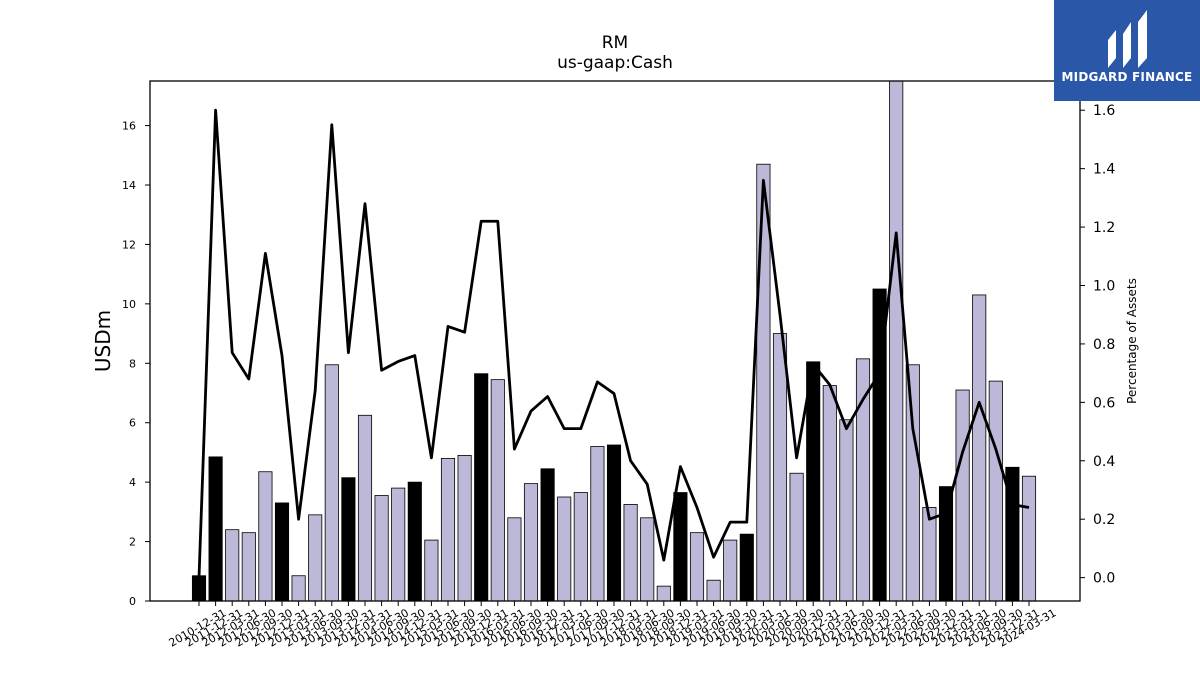 Image resolution: width=1200 pixels, height=675 pixels. I want to click on y-tick-label: 6, so click(132, 423).